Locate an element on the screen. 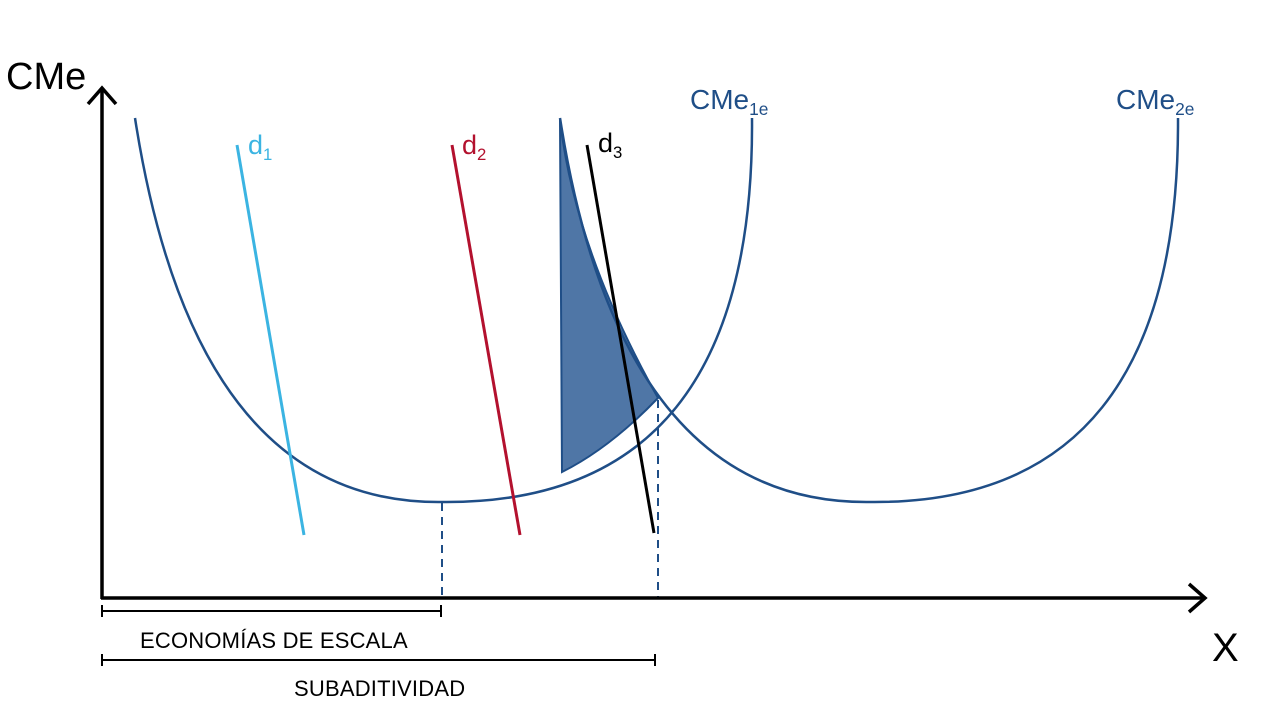 This screenshot has height=720, width=1280. subadditivity-shaded-region is located at coordinates (609, 296).